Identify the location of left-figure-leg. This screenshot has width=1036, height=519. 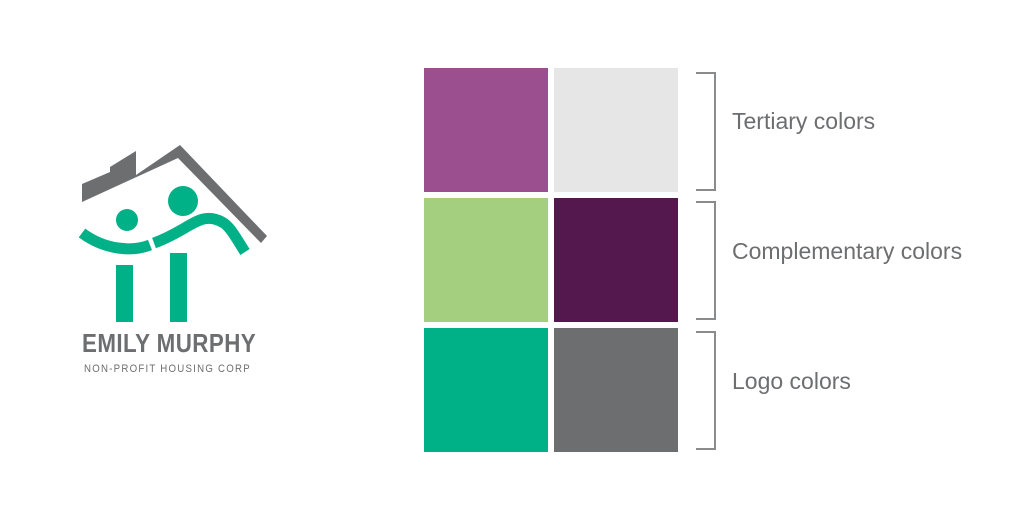
(124, 293).